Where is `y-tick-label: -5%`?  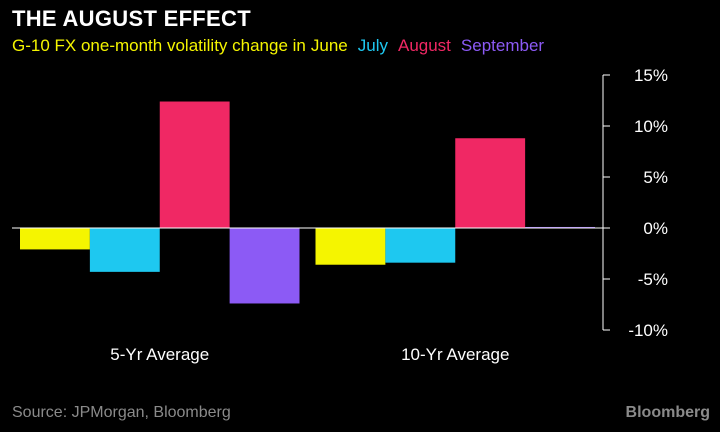
y-tick-label: -5% is located at coordinates (653, 279).